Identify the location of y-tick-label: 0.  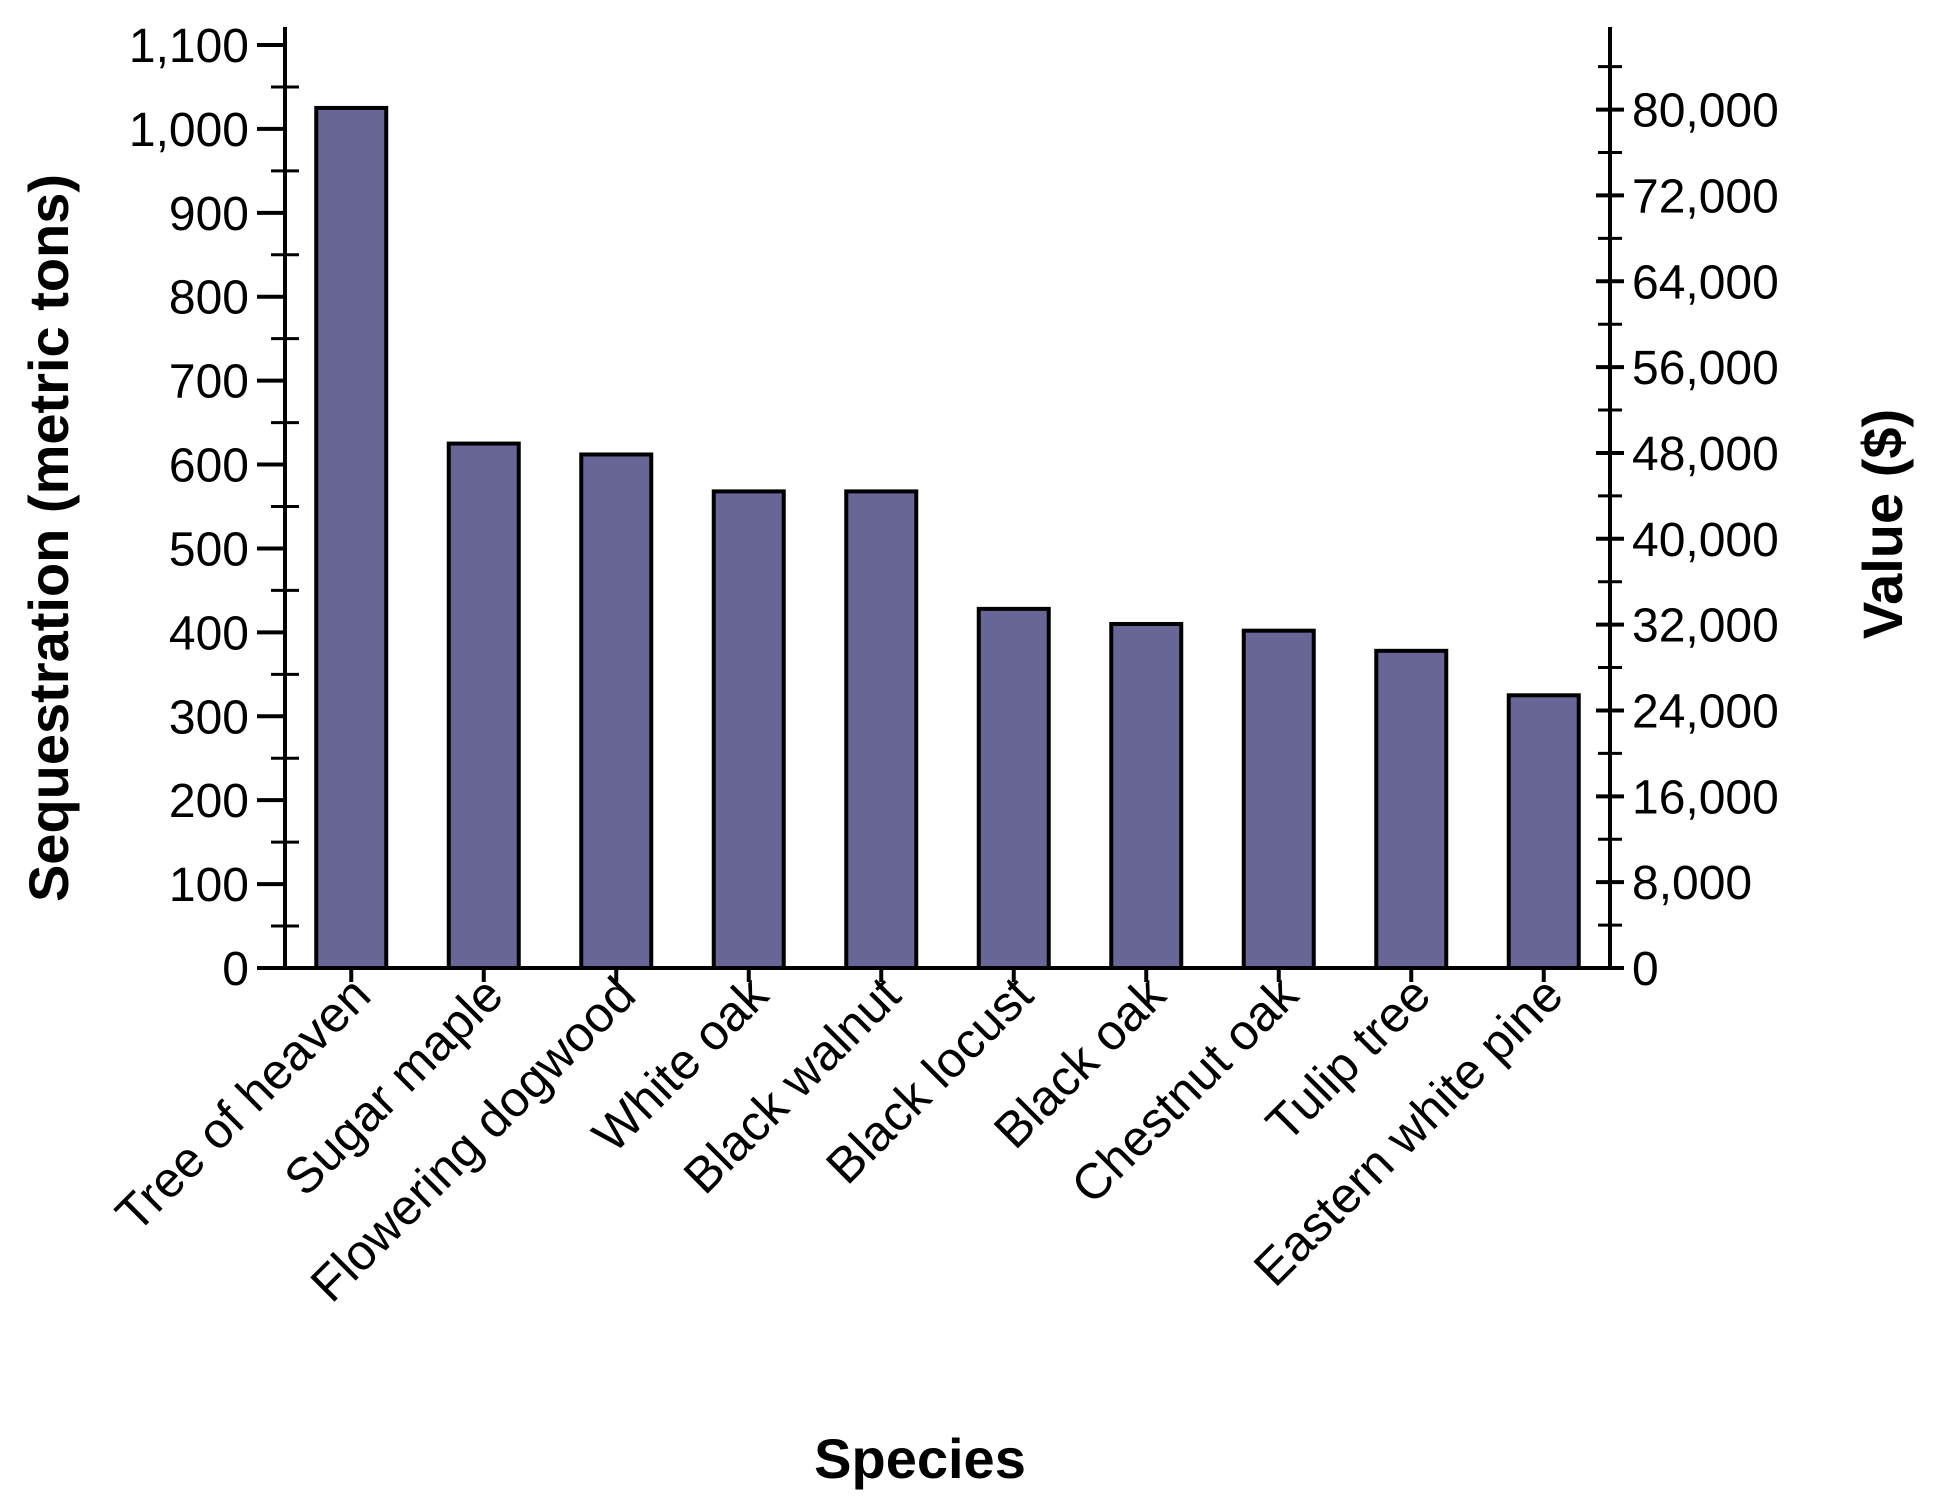
(235, 969).